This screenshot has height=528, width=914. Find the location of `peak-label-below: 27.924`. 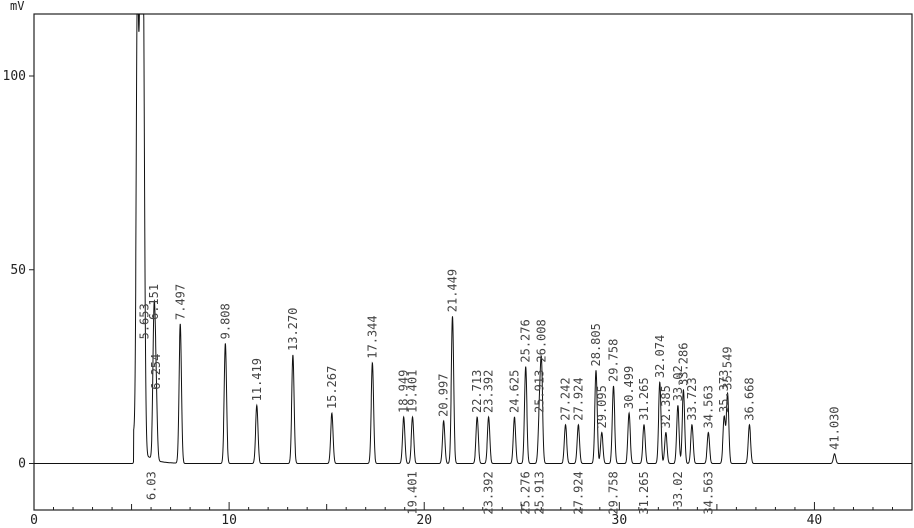

peak-label-below: 27.924 is located at coordinates (578, 492).